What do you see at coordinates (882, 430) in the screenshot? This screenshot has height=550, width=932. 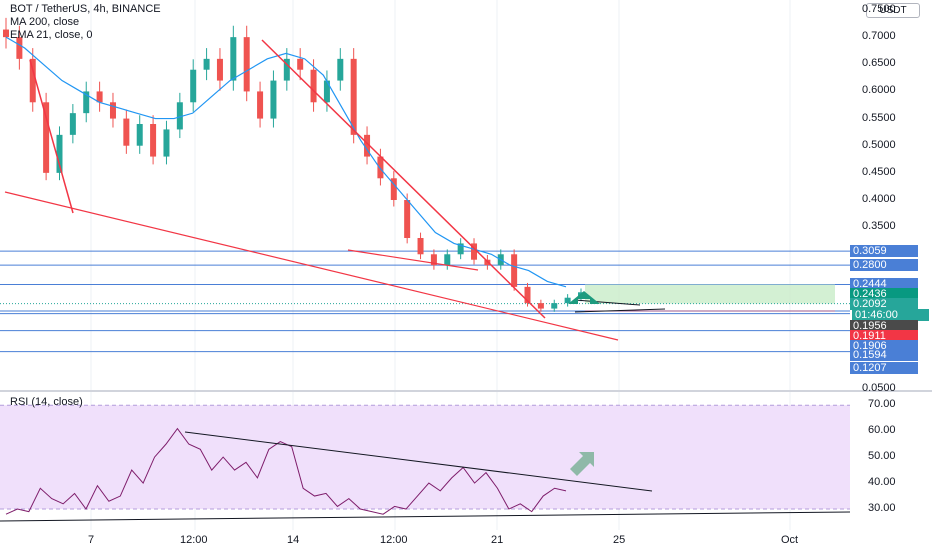 I see `rsi-axis-label: 60.00` at bounding box center [882, 430].